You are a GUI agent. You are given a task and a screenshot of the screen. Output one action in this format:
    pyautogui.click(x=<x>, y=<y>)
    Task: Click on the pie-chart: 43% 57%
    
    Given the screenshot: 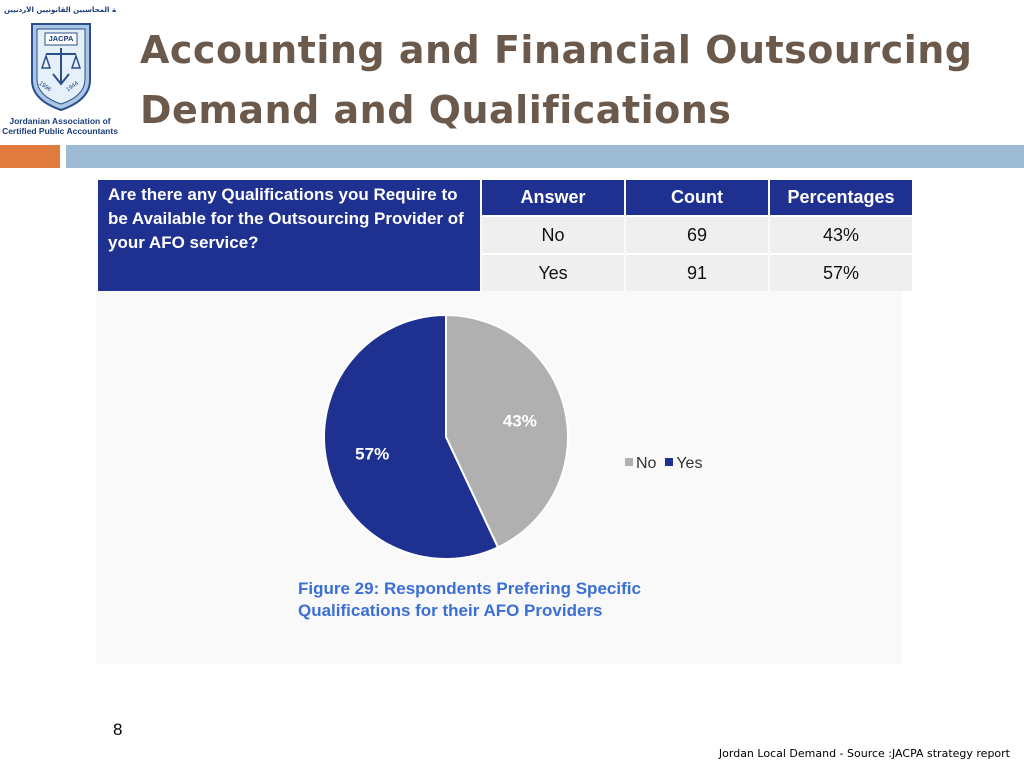 What is the action you would take?
    pyautogui.click(x=446, y=436)
    